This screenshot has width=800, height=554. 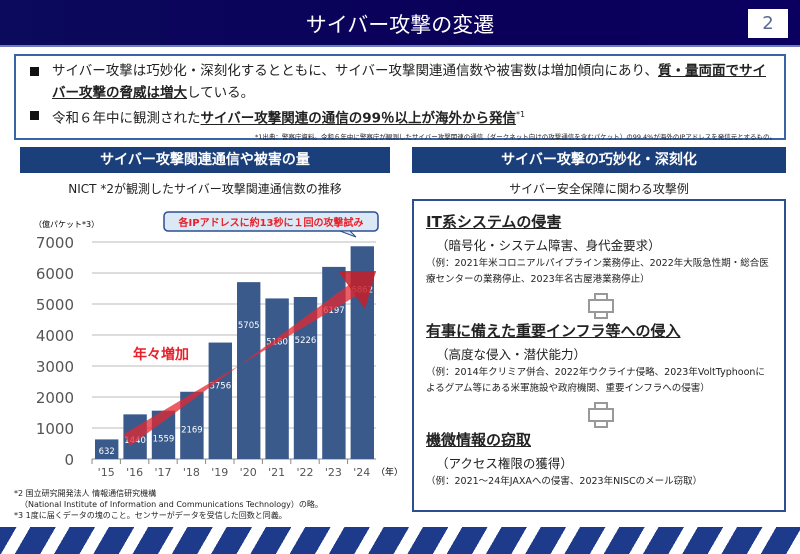 What do you see at coordinates (599, 189) in the screenshot?
I see `right-subtitle: サイバー安全保障に関わる攻撃例` at bounding box center [599, 189].